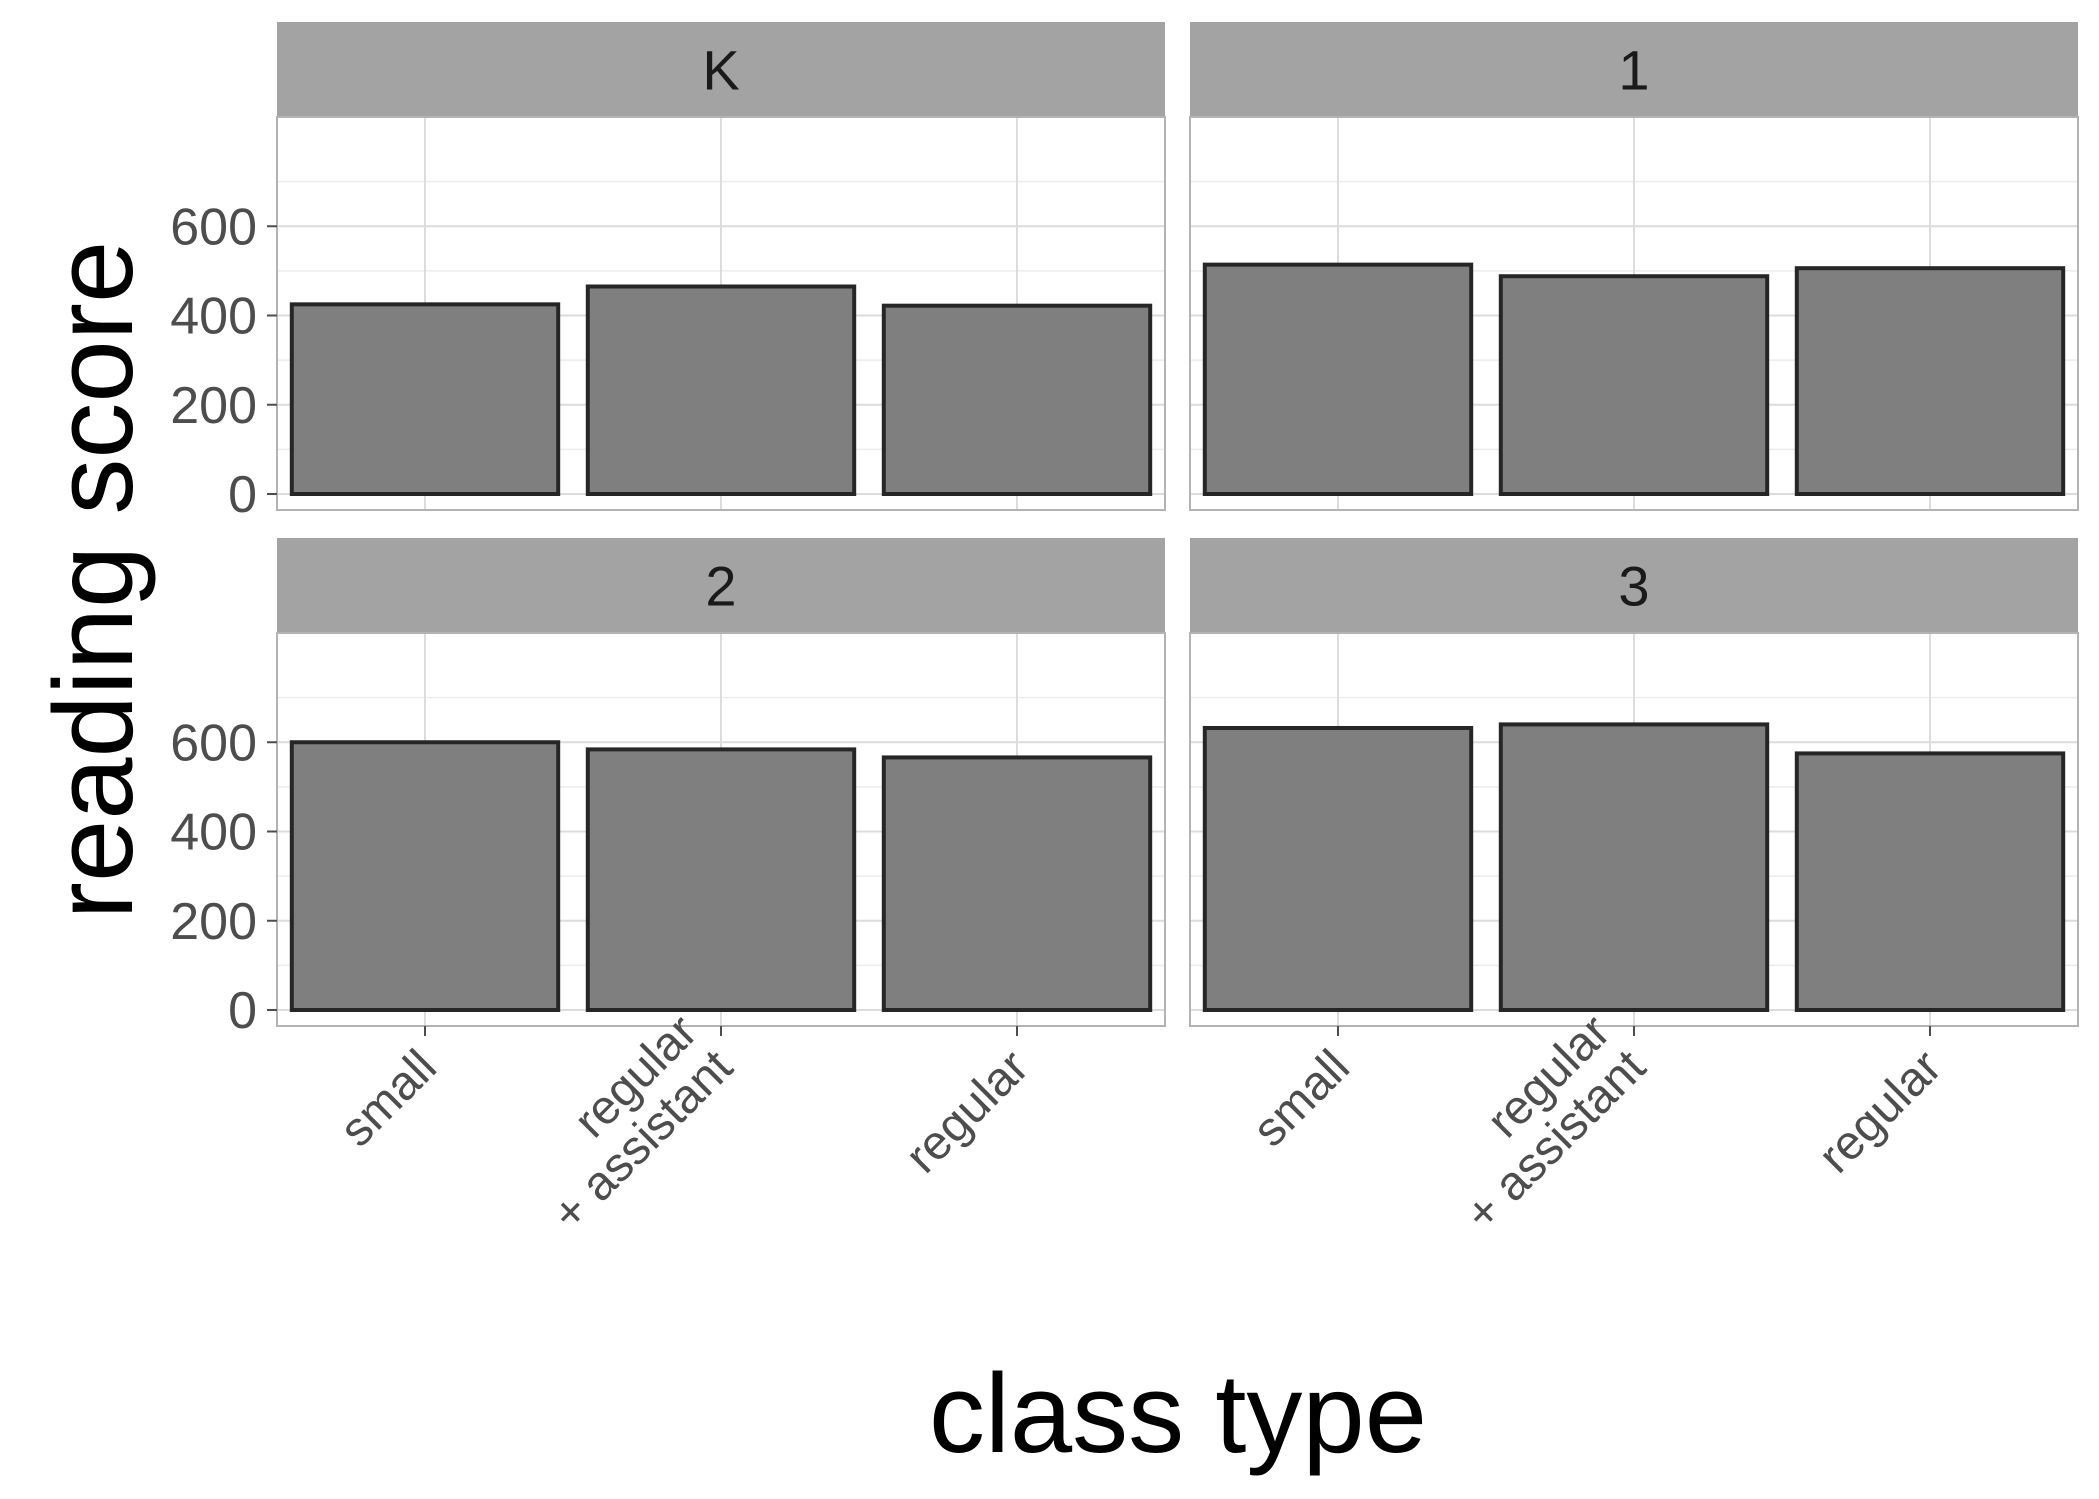  What do you see at coordinates (1178, 1413) in the screenshot?
I see `x-axis-title: class type` at bounding box center [1178, 1413].